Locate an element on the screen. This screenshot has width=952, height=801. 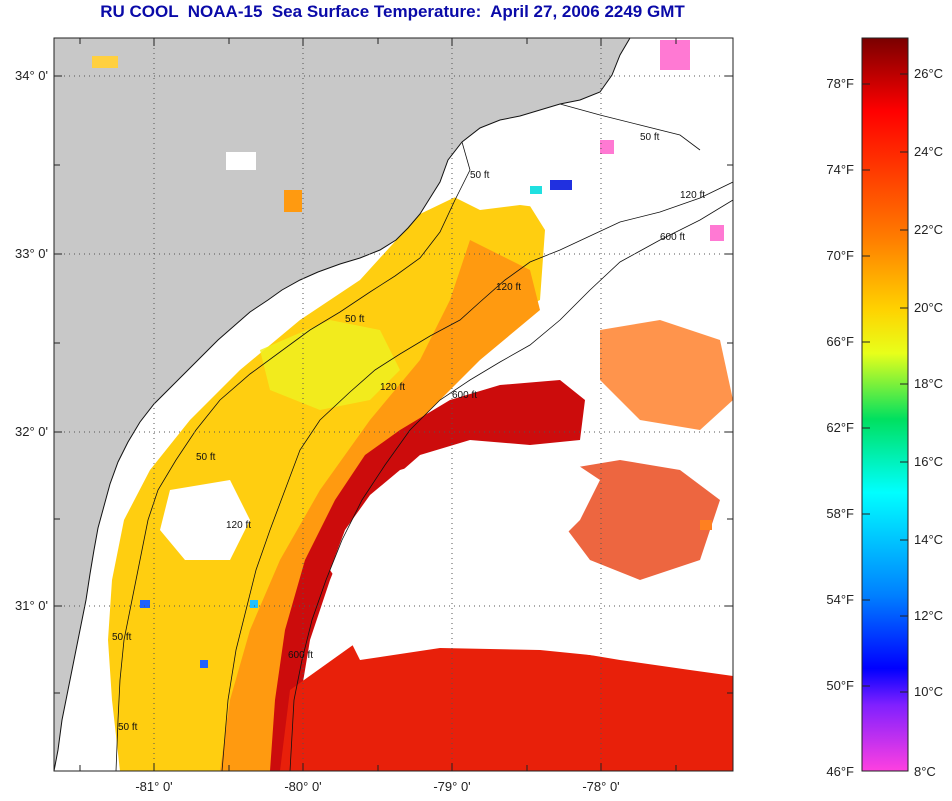
colorbar-c-ticks is located at coordinates (904, 383).